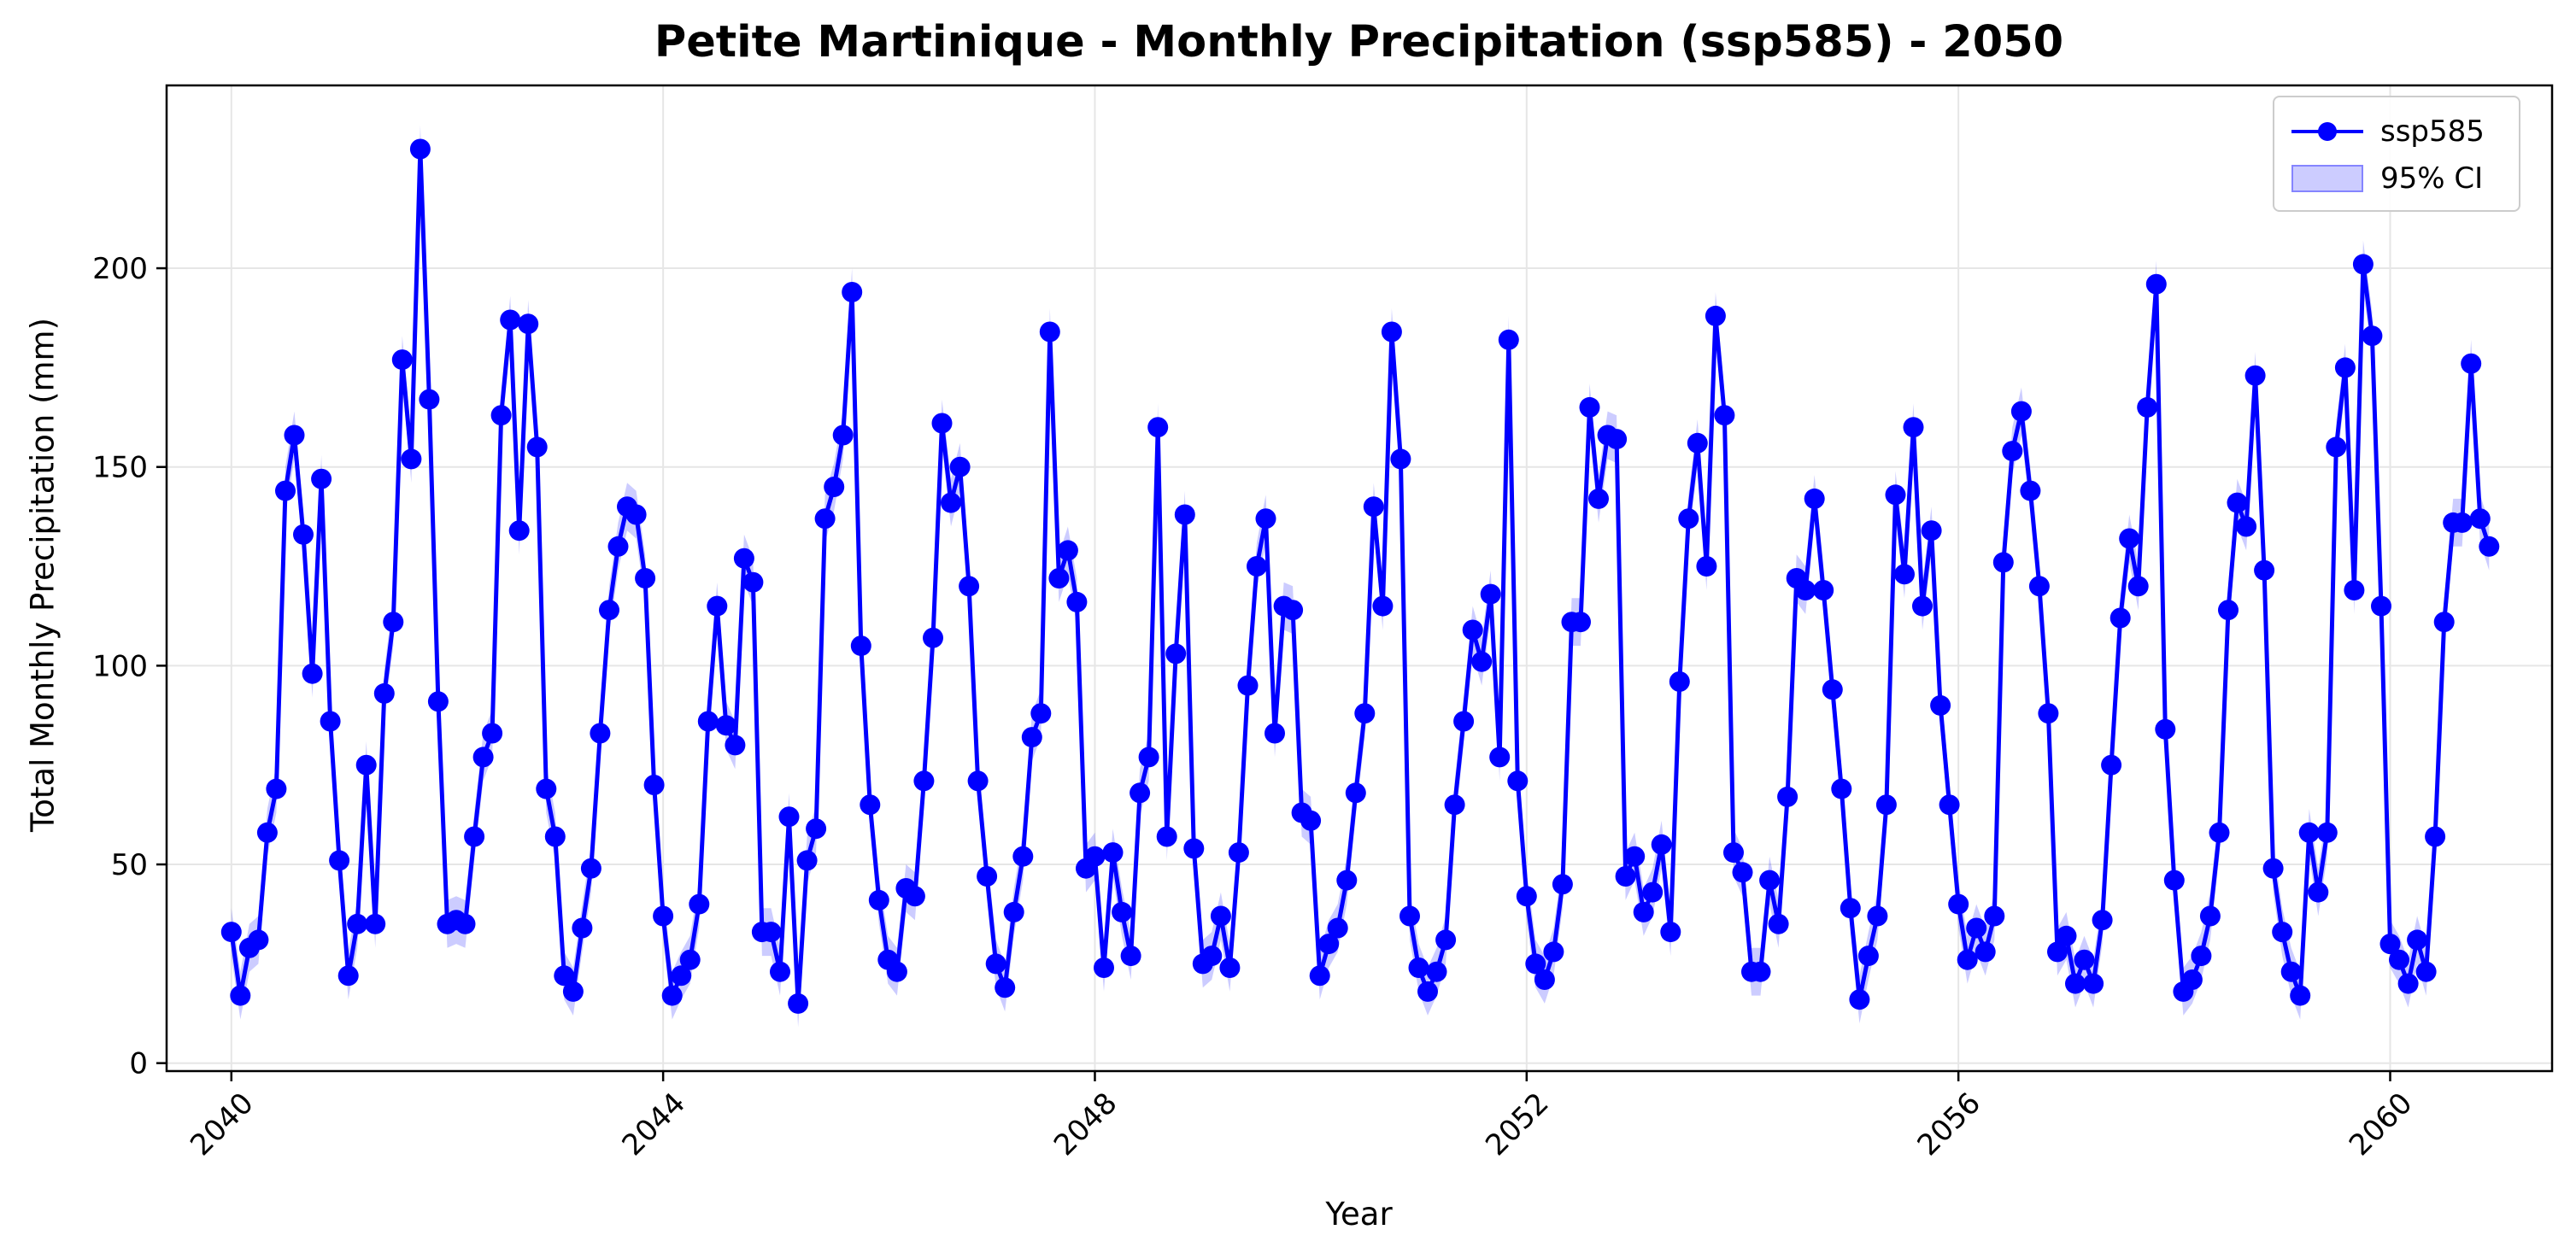  Describe the element at coordinates (1359, 1214) in the screenshot. I see `x-axis-label: Year` at that location.